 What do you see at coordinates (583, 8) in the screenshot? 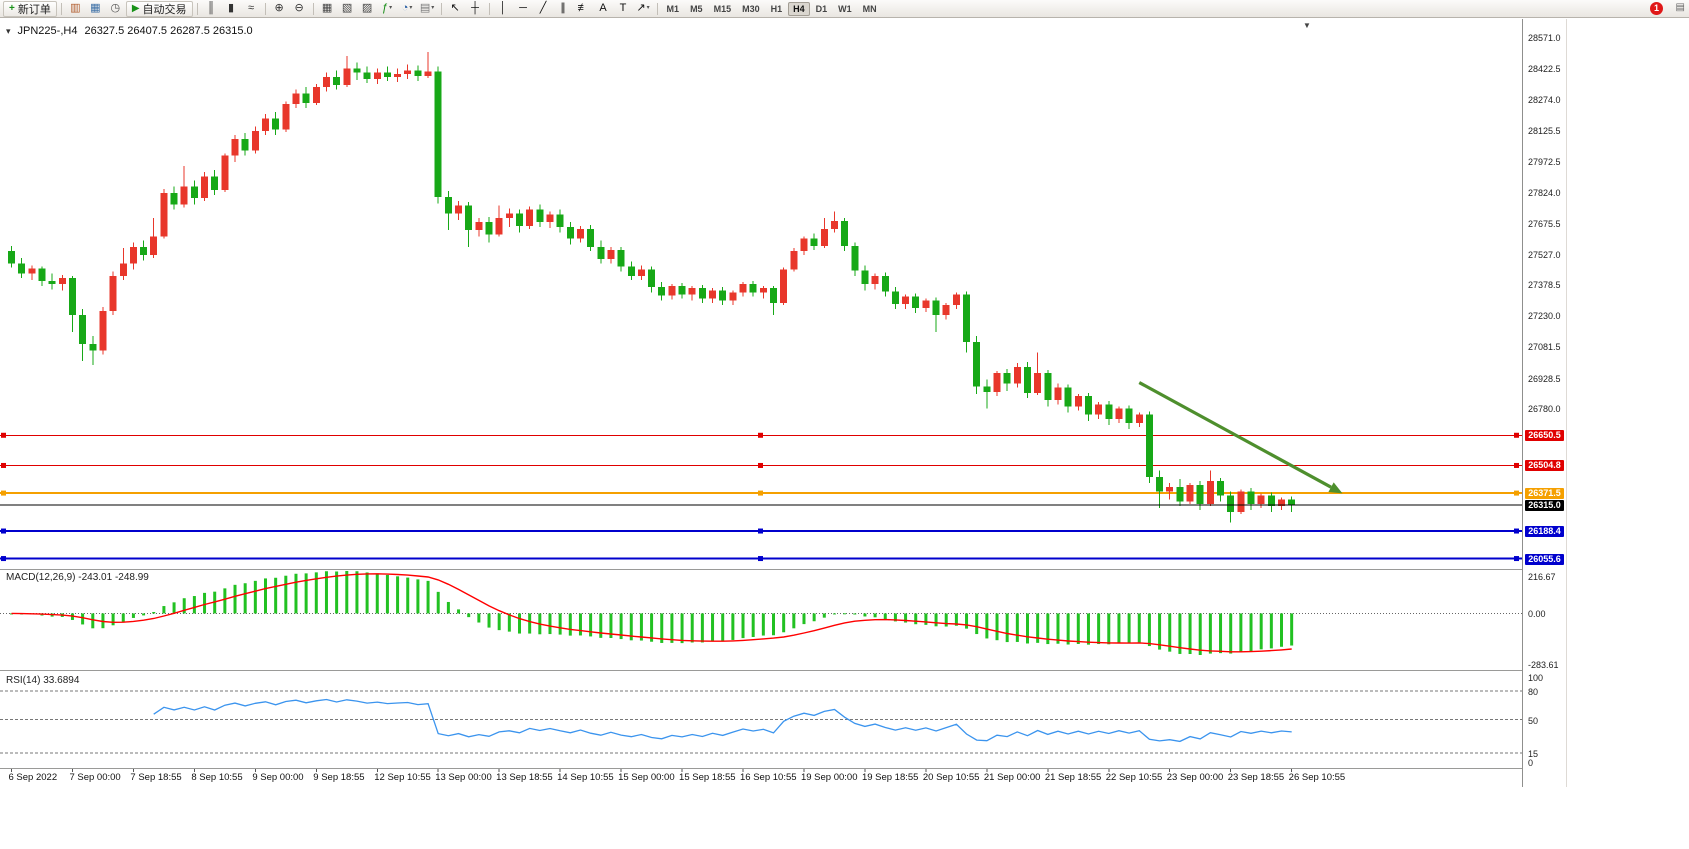
I see `fibonacci-icon: ≢` at bounding box center [583, 8].